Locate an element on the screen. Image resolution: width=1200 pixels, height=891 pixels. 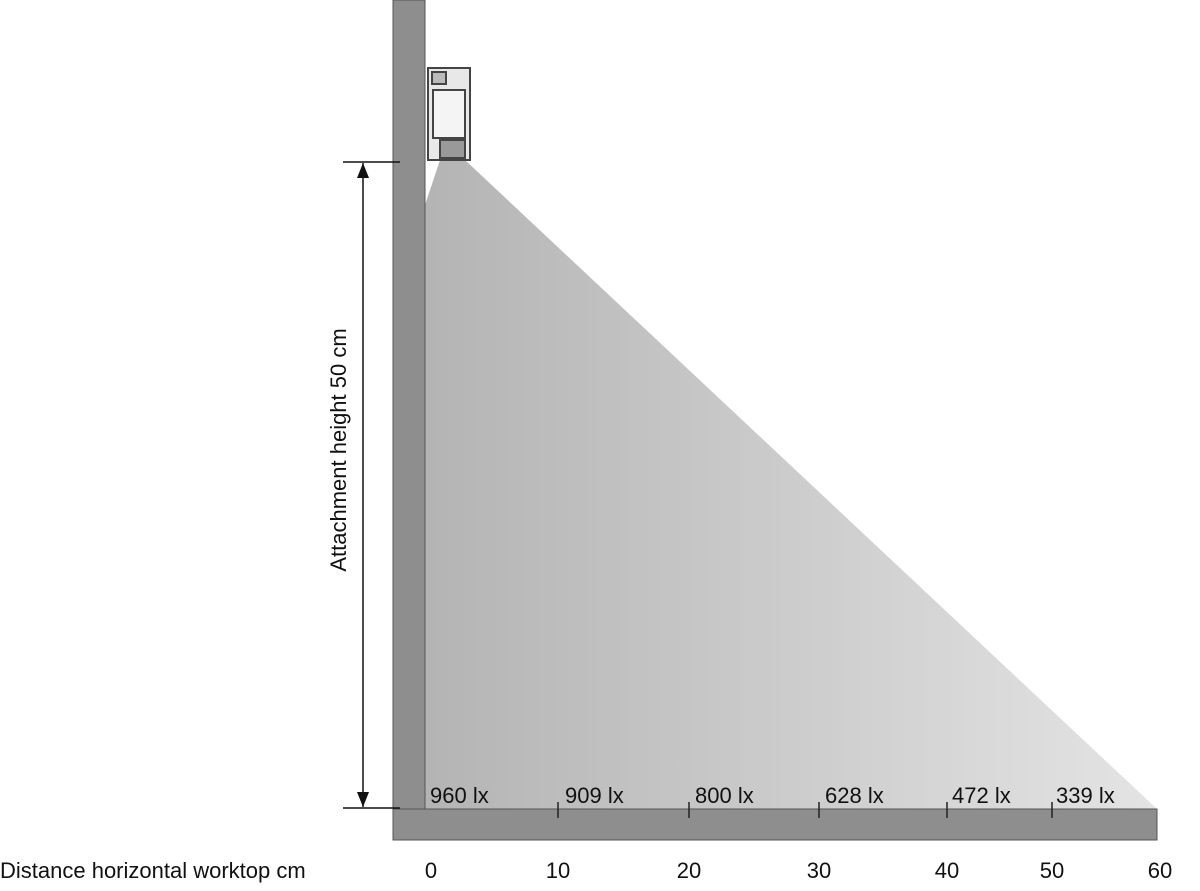
tick-label: 10 is located at coordinates (558, 870).